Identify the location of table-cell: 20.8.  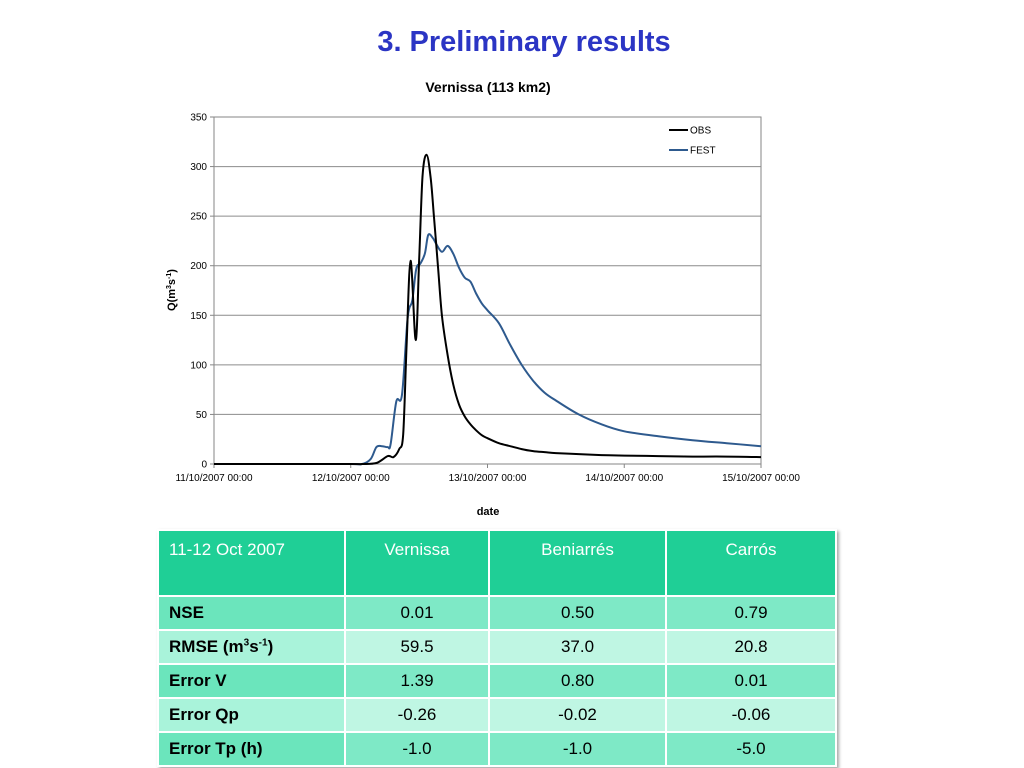
(751, 647).